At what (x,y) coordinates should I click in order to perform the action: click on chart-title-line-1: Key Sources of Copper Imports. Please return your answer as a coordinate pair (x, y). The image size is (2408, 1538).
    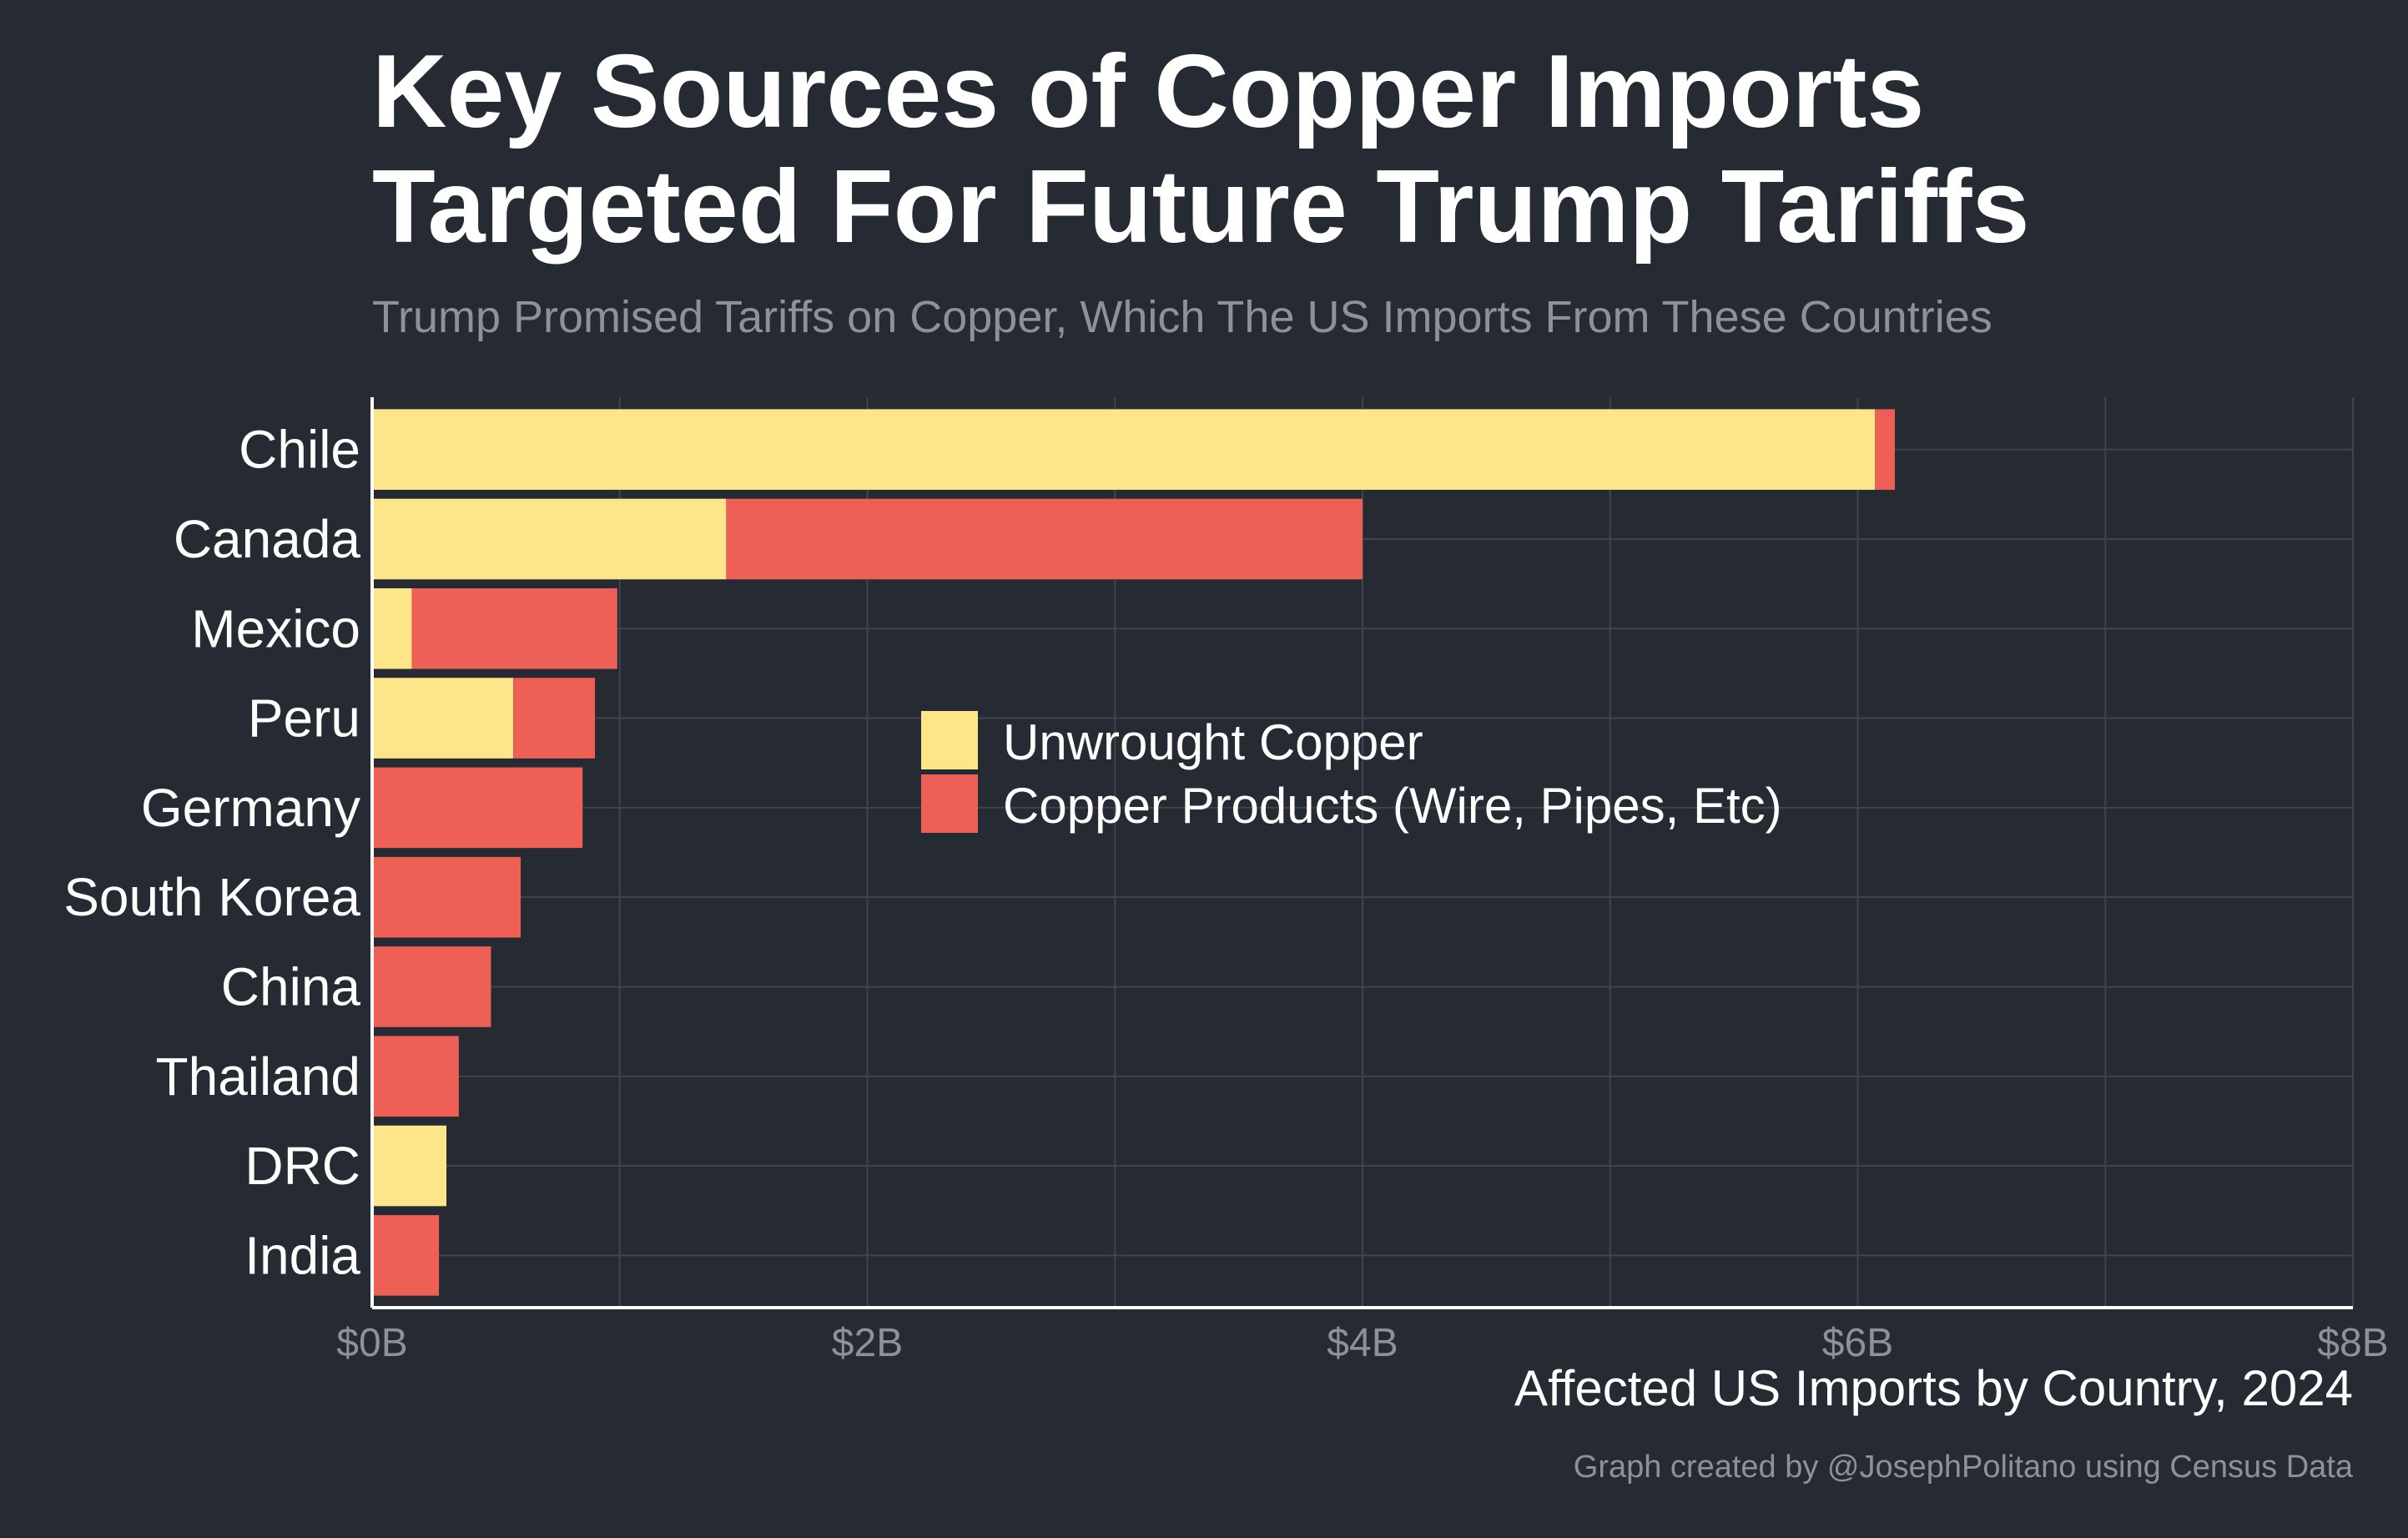
    Looking at the image, I should click on (1148, 91).